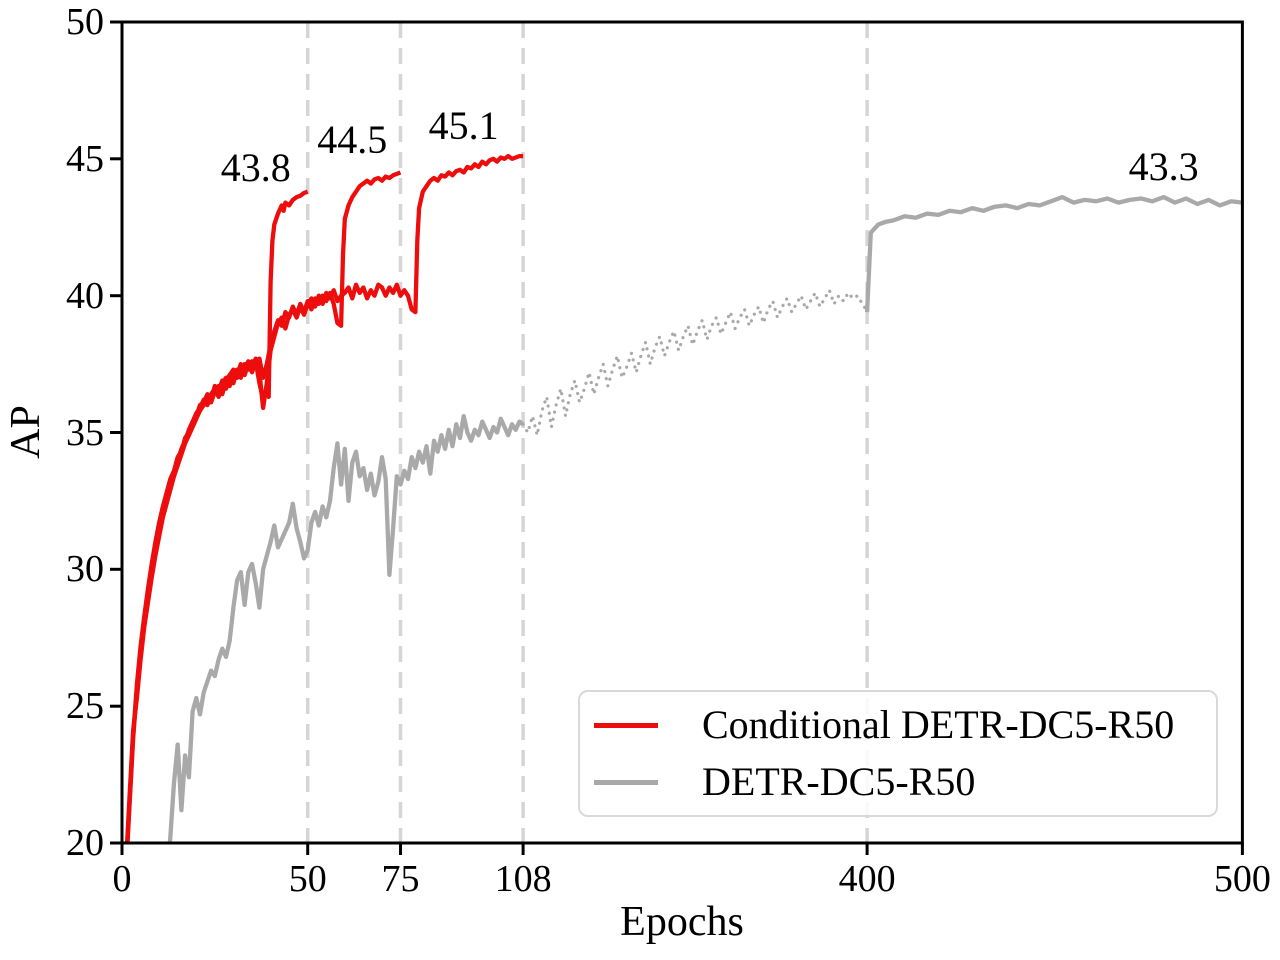  I want to click on x-axis-title: Epochs, so click(682, 922).